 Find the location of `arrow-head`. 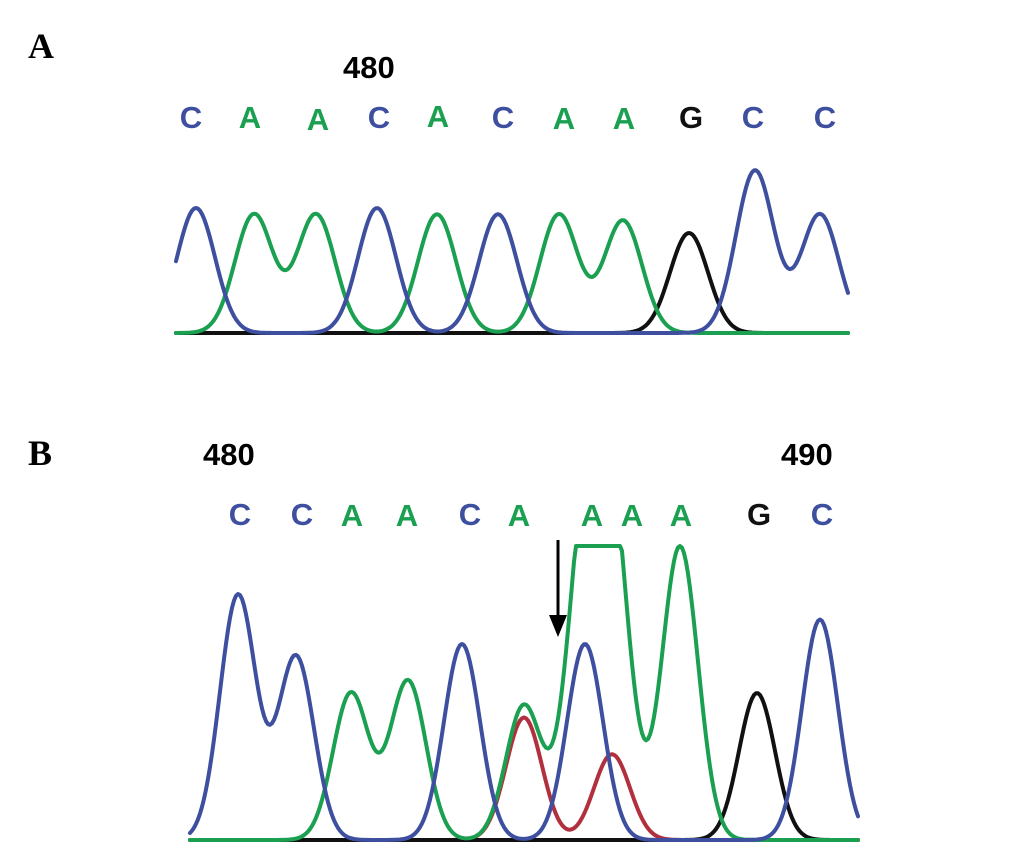

arrow-head is located at coordinates (558, 626).